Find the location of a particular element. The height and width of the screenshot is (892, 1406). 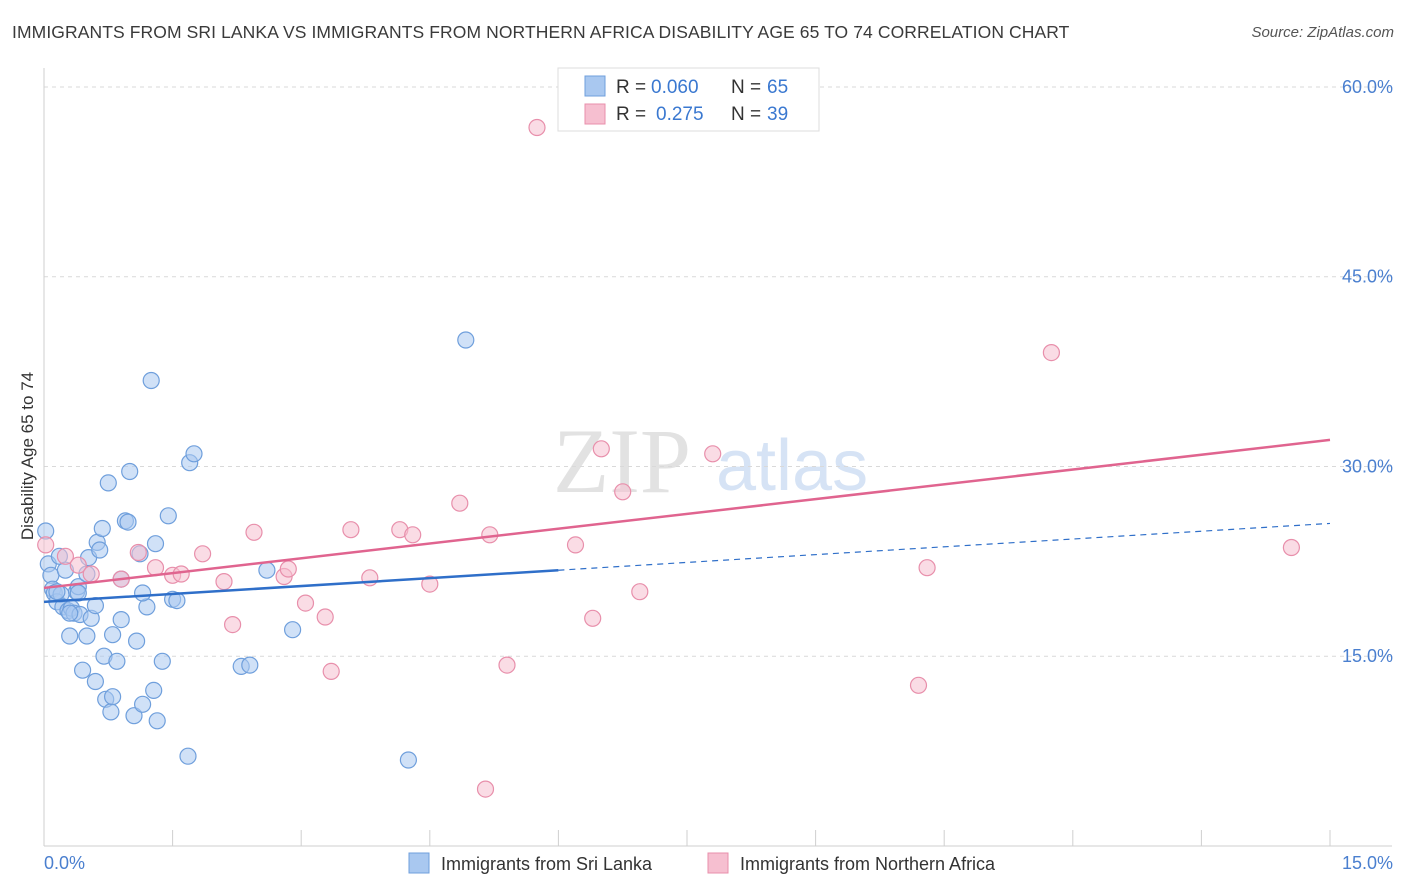

legend-swatch-pink is located at coordinates (595, 114).